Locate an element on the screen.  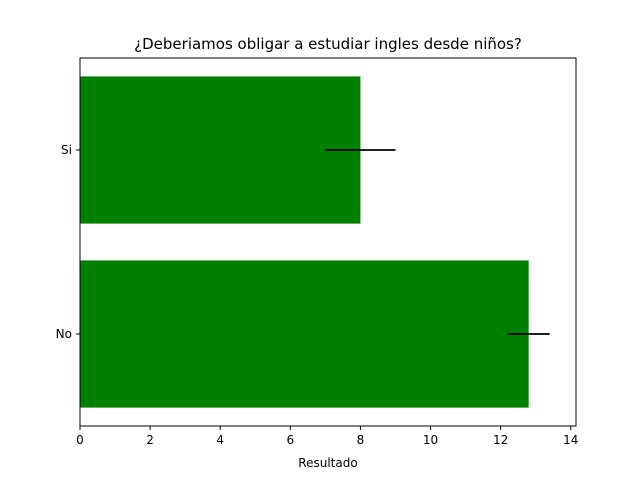
x-tick-label: 10 is located at coordinates (430, 440).